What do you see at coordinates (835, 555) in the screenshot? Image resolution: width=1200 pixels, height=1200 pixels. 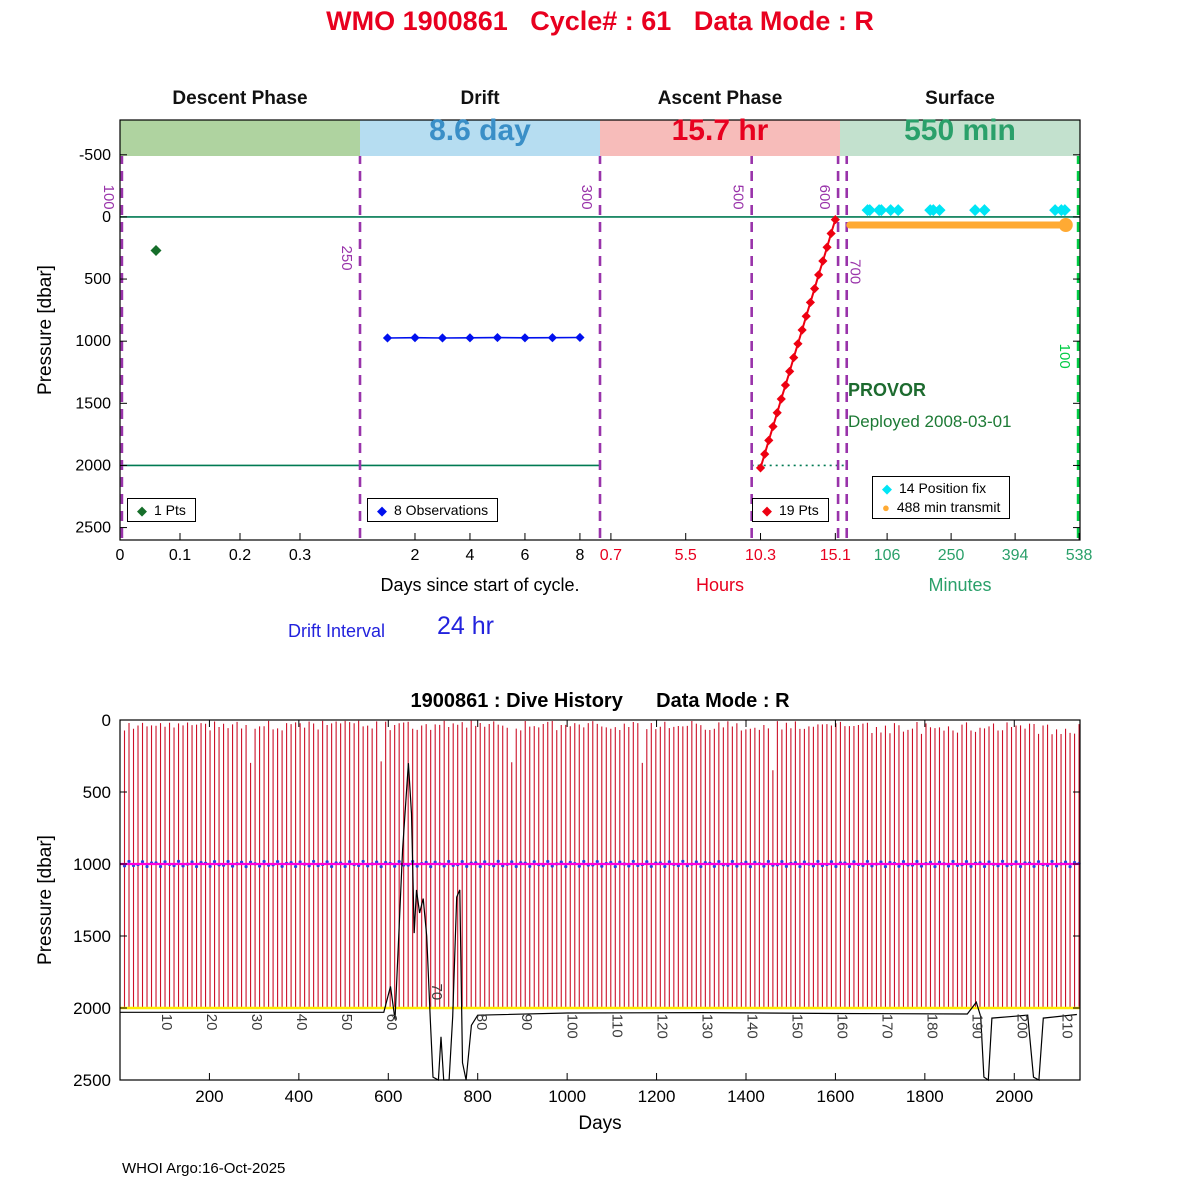 I see `x-tick-label: 15.1` at bounding box center [835, 555].